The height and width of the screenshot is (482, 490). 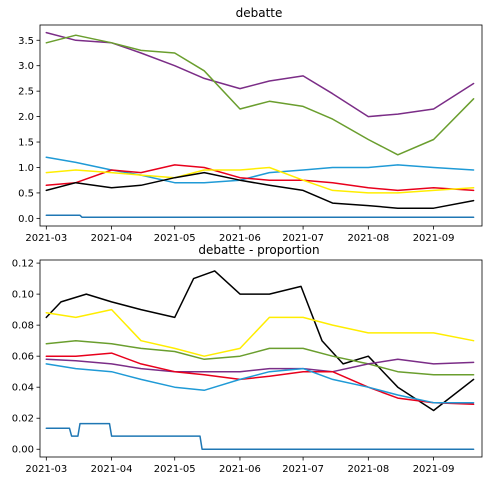 I want to click on y-tick-label: 0.06, so click(x=23, y=357).